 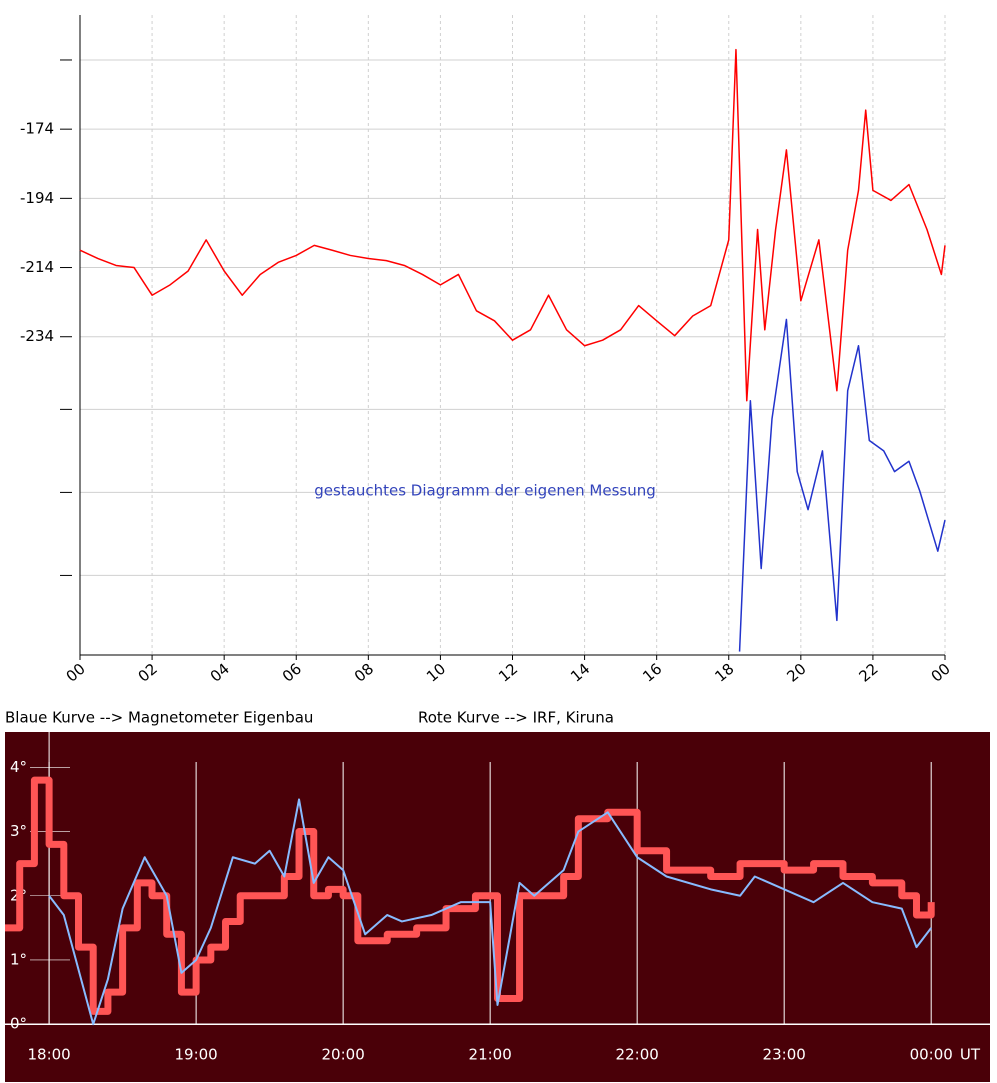 I want to click on y-tick-label: 4°, so click(x=18, y=767).